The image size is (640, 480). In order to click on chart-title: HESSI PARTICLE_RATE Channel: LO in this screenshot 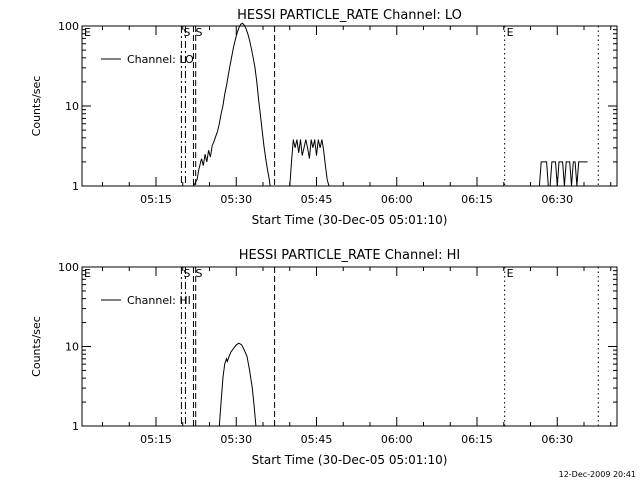, I will do `click(349, 15)`.